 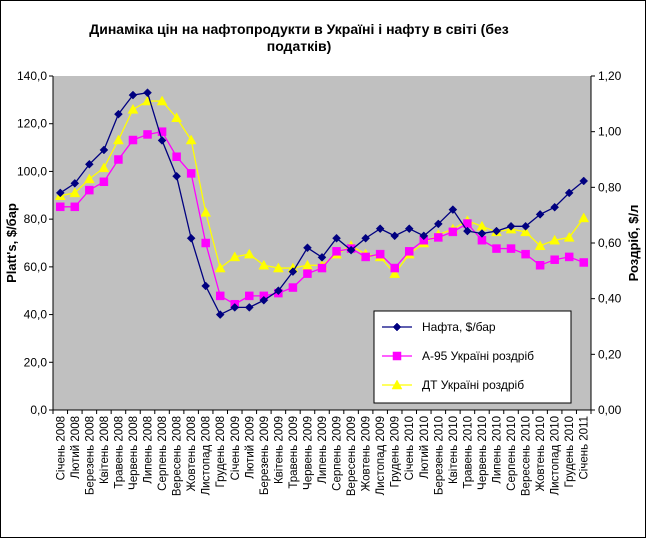 What do you see at coordinates (38, 410) in the screenshot?
I see `left-y-tick-label: 0,0` at bounding box center [38, 410].